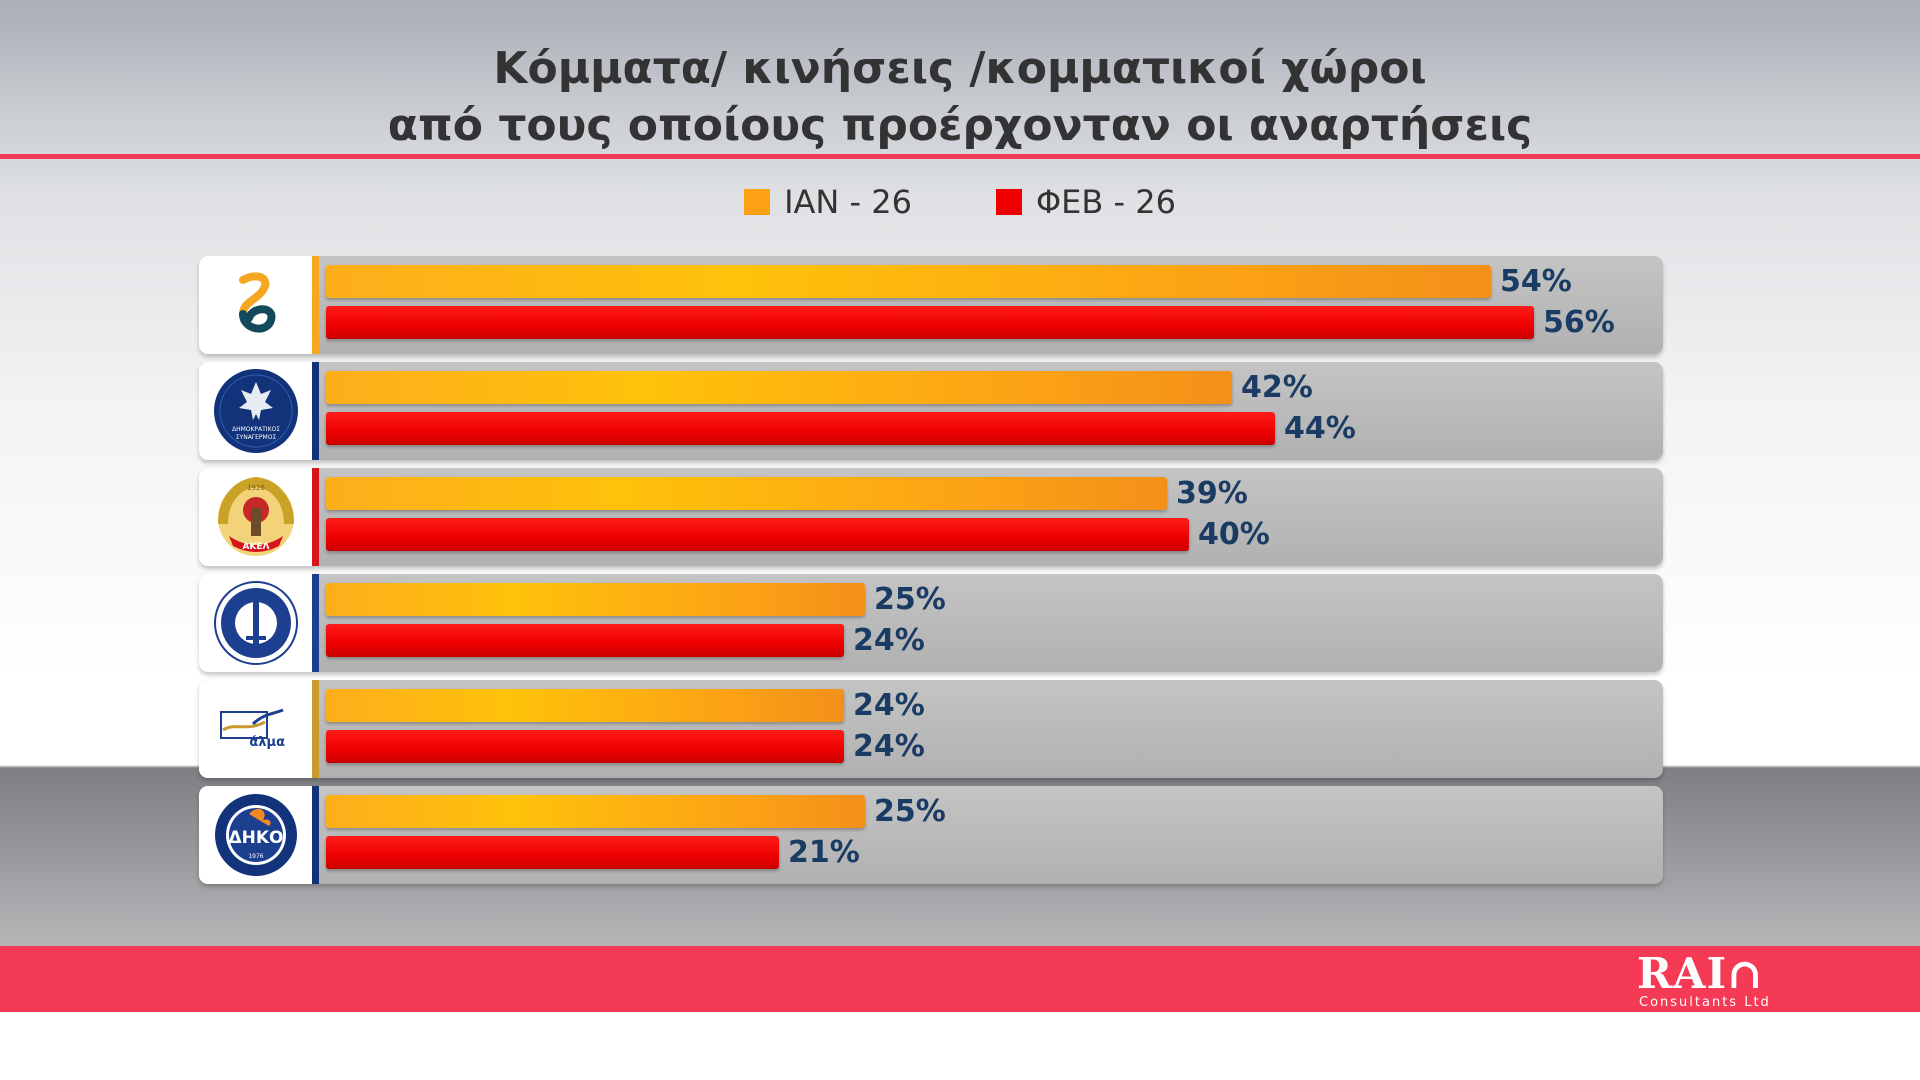  Describe the element at coordinates (256, 302) in the screenshot. I see `akel-akron-logo-icon` at that location.